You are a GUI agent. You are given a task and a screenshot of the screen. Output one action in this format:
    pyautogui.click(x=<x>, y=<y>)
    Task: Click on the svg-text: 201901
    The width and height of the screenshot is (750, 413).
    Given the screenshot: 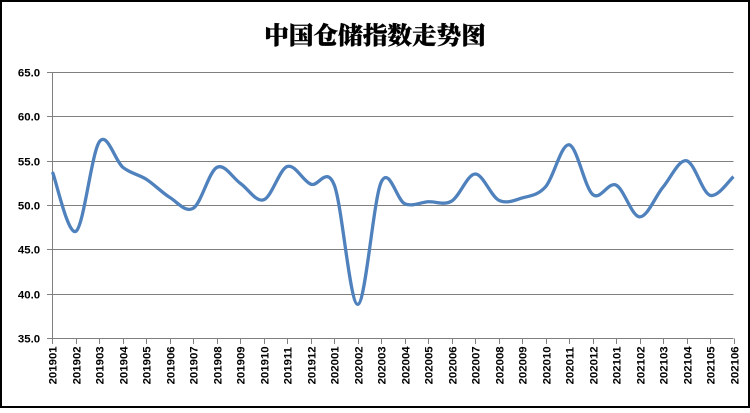 What is the action you would take?
    pyautogui.click(x=53, y=365)
    